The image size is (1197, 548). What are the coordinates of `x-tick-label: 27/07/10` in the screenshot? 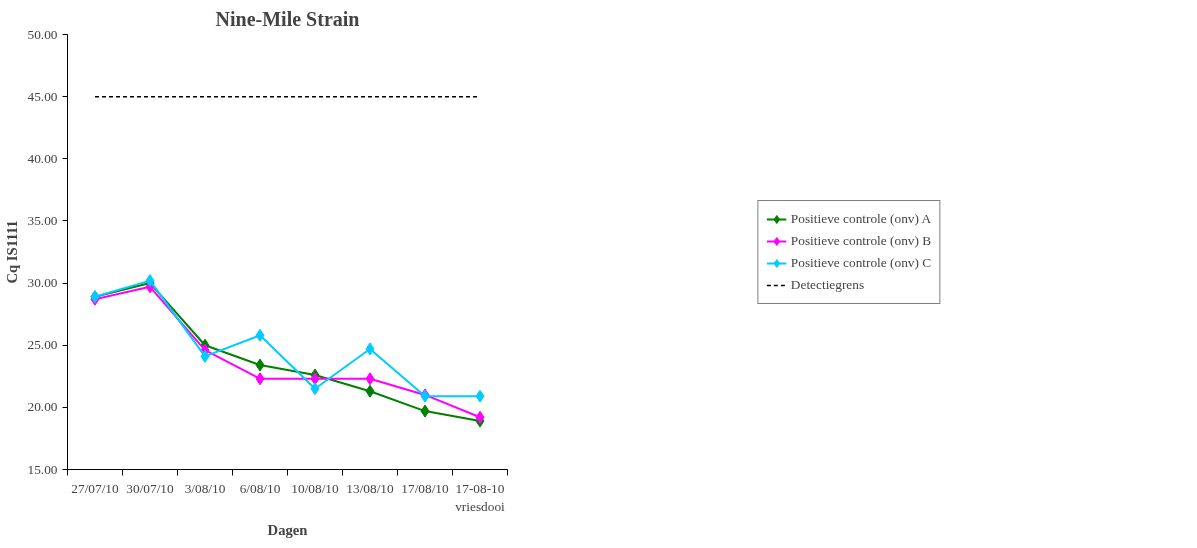 It's located at (95, 488).